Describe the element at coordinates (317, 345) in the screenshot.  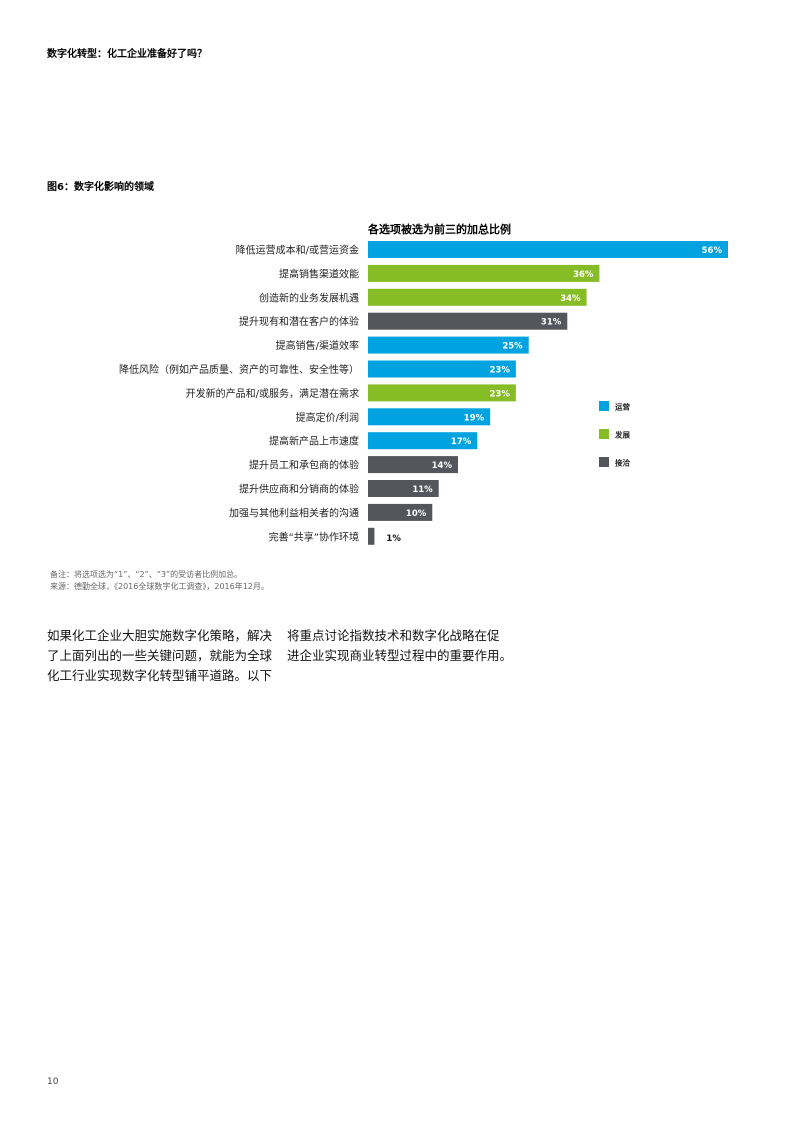
I see `category-label: 提高销售/渠道效率` at that location.